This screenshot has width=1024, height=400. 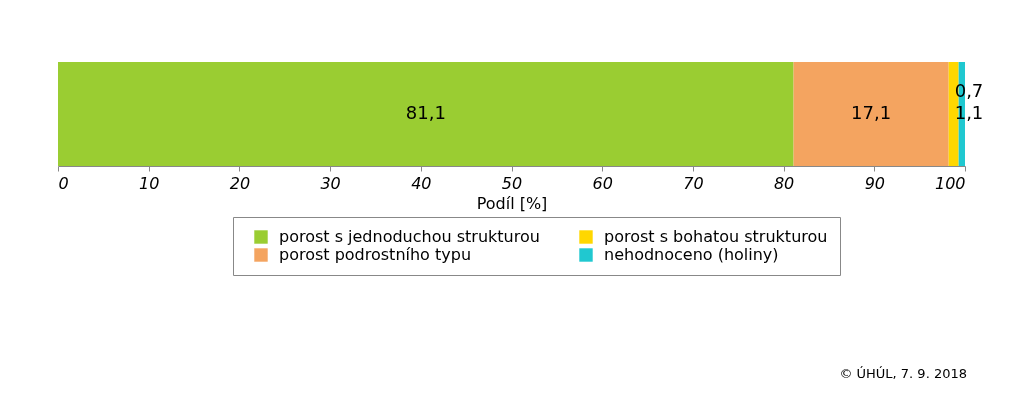 I want to click on x-tick-label: 100, so click(x=950, y=183).